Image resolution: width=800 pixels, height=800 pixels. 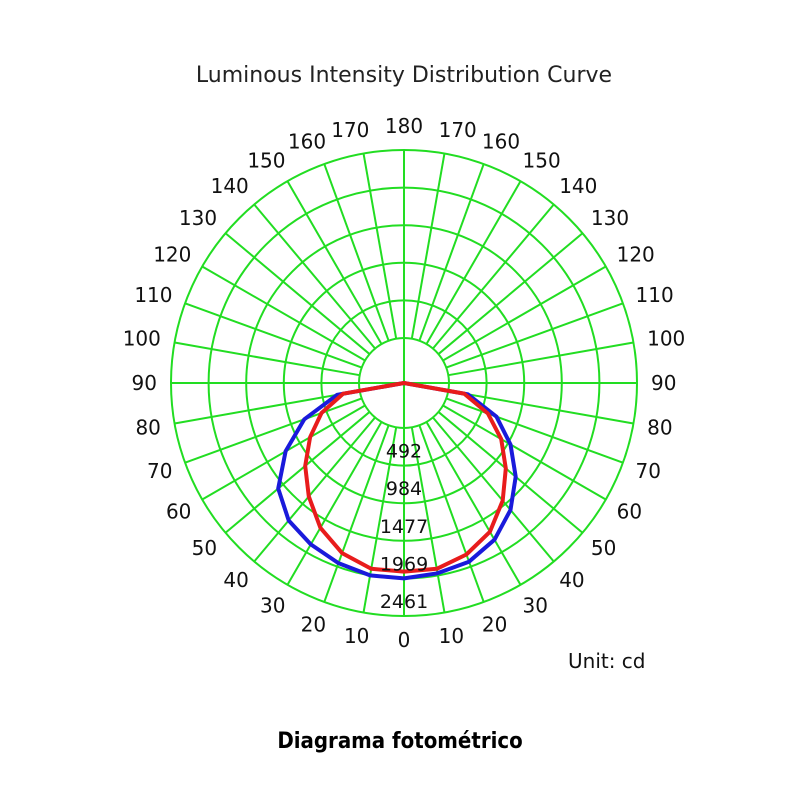 I want to click on chart-title: Luminous Intensity Distribution Curve, so click(x=404, y=75).